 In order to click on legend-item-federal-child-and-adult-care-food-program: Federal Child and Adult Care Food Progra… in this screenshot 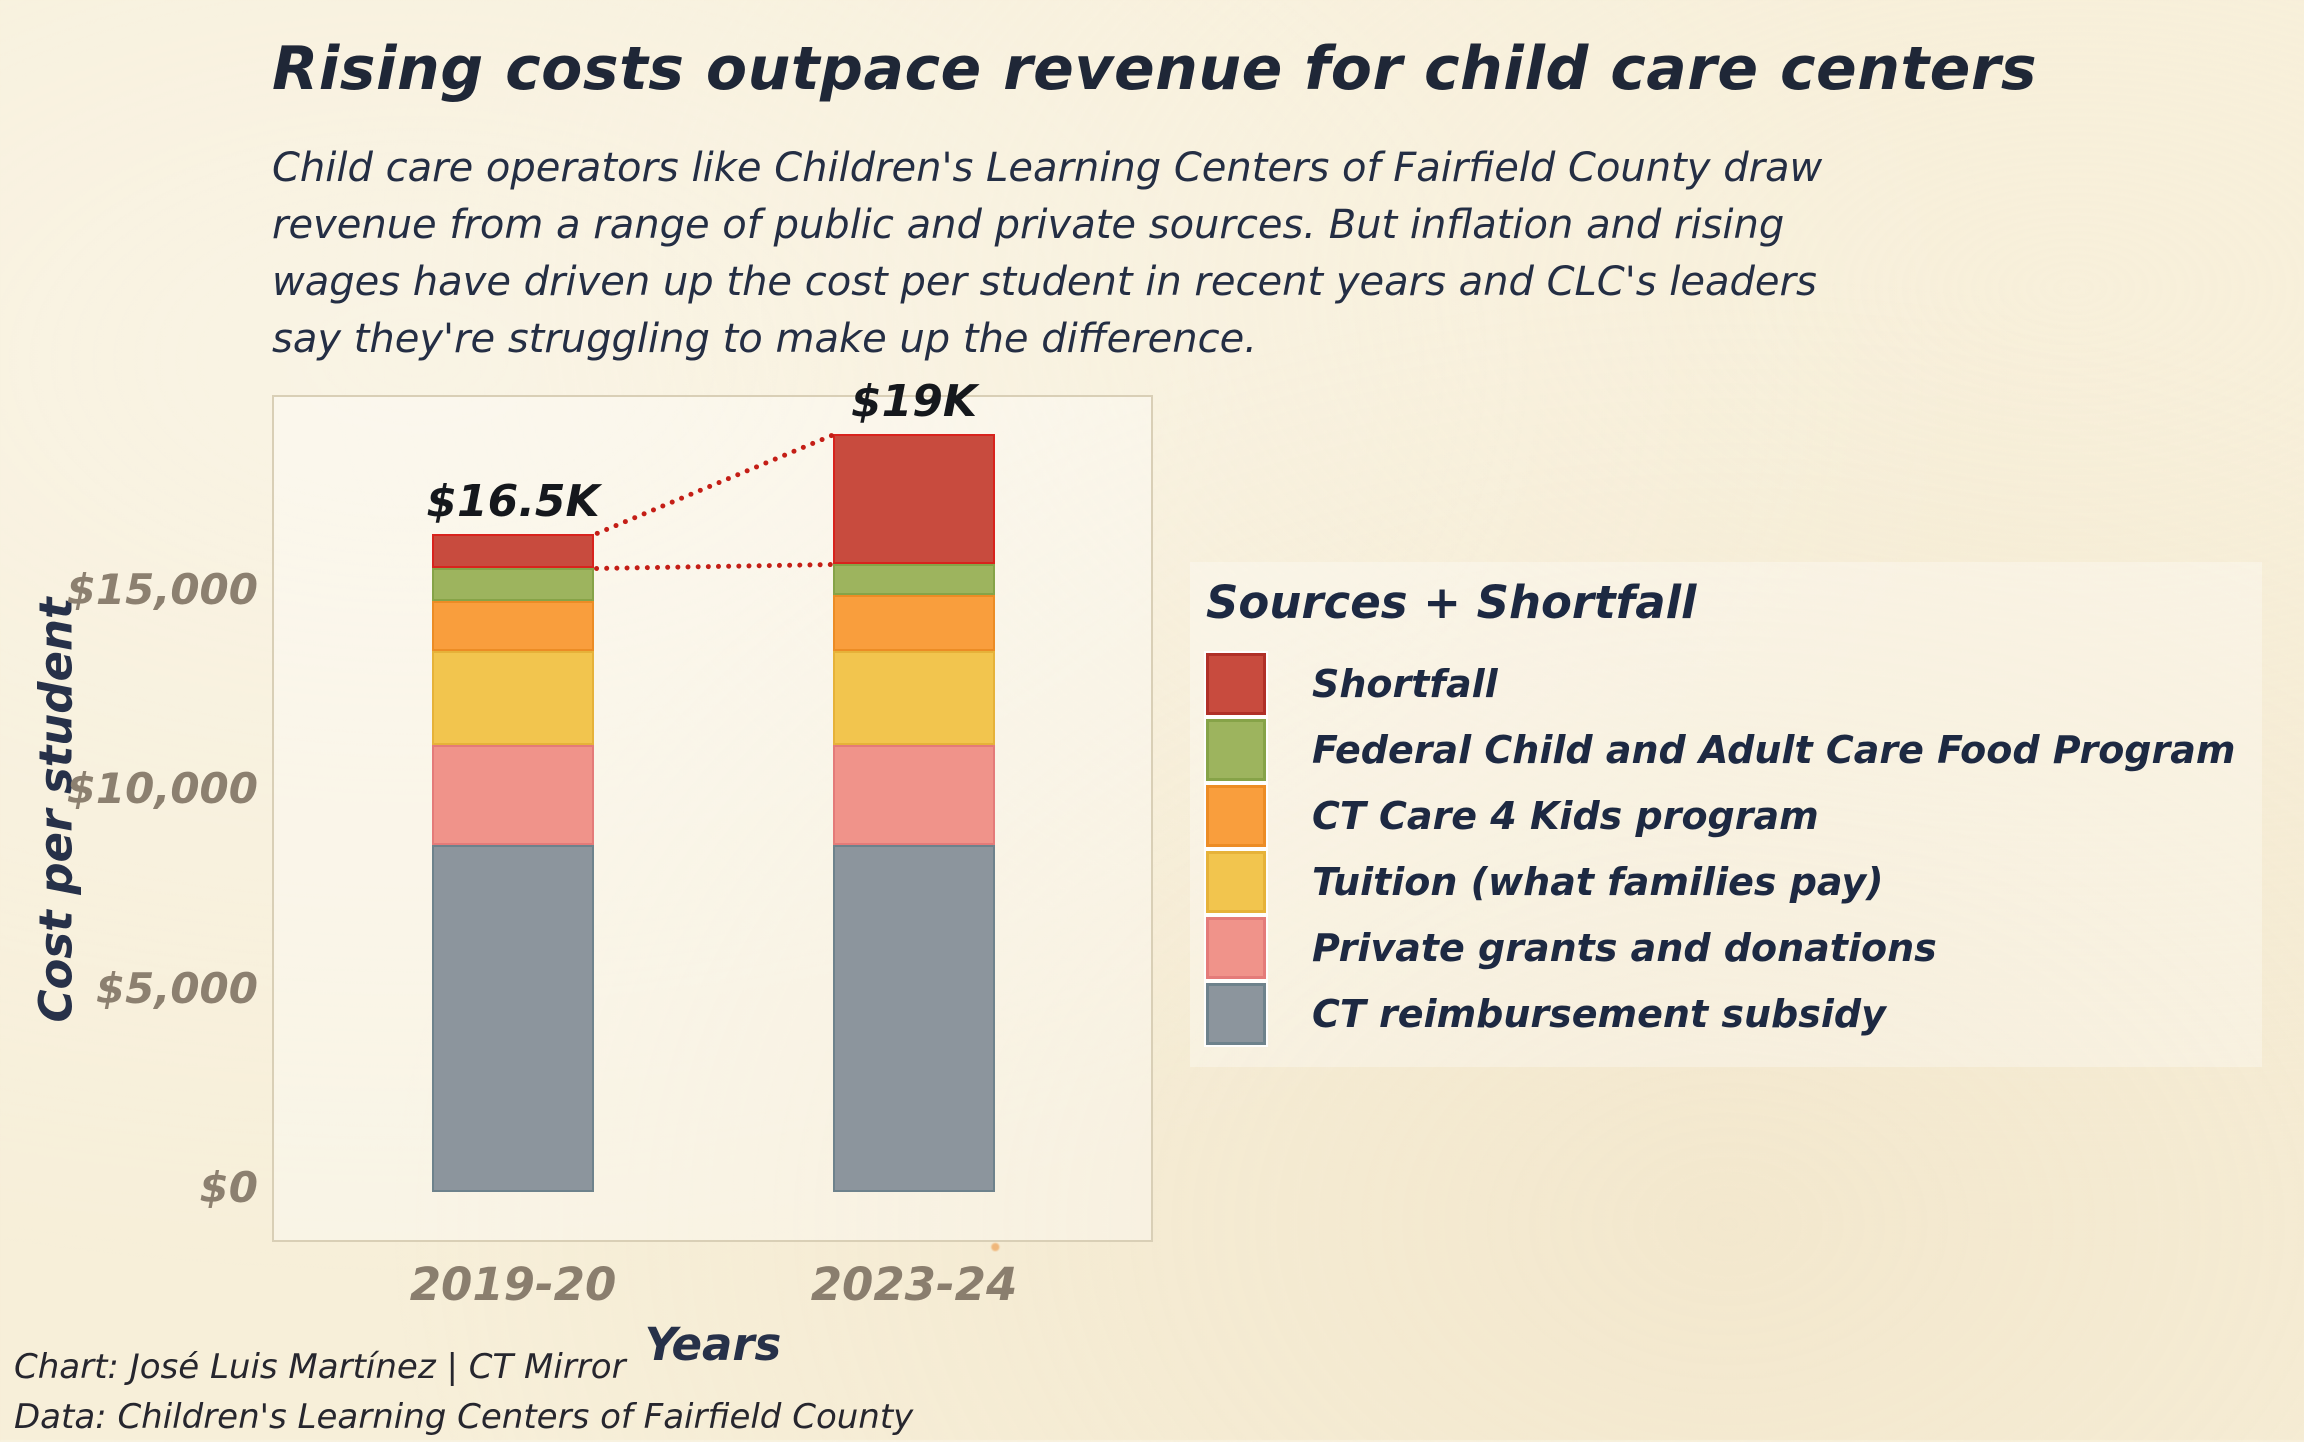, I will do `click(1720, 750)`.